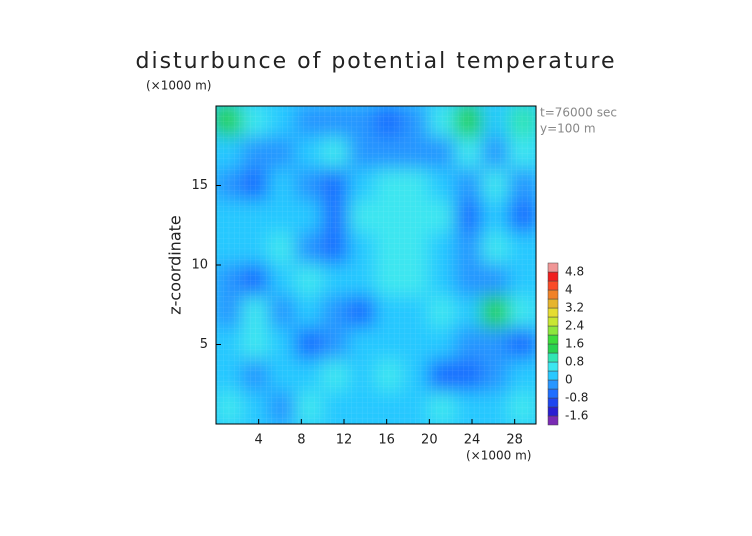 The width and height of the screenshot is (752, 536). Describe the element at coordinates (576, 416) in the screenshot. I see `colorbar-label: -1.6` at that location.